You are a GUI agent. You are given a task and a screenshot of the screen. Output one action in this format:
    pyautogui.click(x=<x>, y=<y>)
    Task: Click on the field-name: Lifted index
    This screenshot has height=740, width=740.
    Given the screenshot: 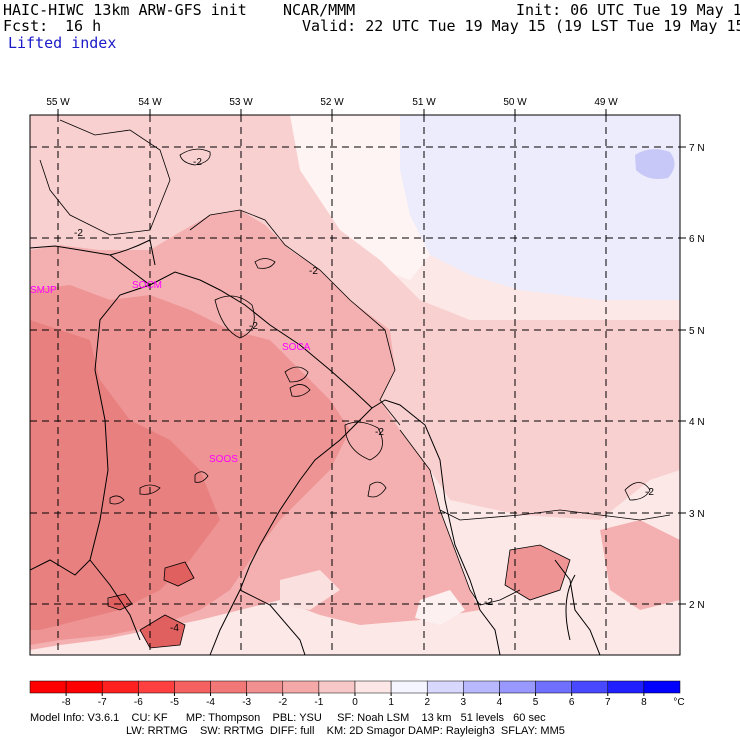 What is the action you would take?
    pyautogui.click(x=62, y=43)
    